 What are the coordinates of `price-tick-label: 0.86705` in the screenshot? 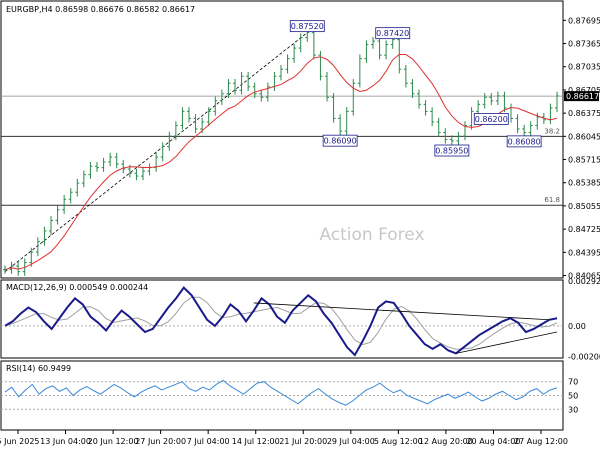 It's located at (584, 90).